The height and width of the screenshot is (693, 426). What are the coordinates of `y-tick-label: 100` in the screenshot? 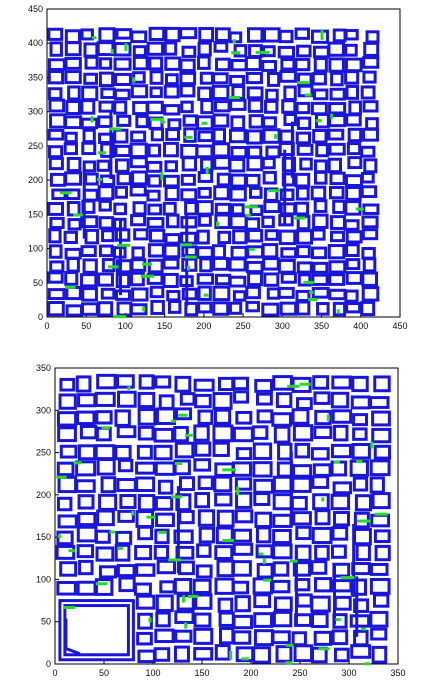 It's located at (43, 579).